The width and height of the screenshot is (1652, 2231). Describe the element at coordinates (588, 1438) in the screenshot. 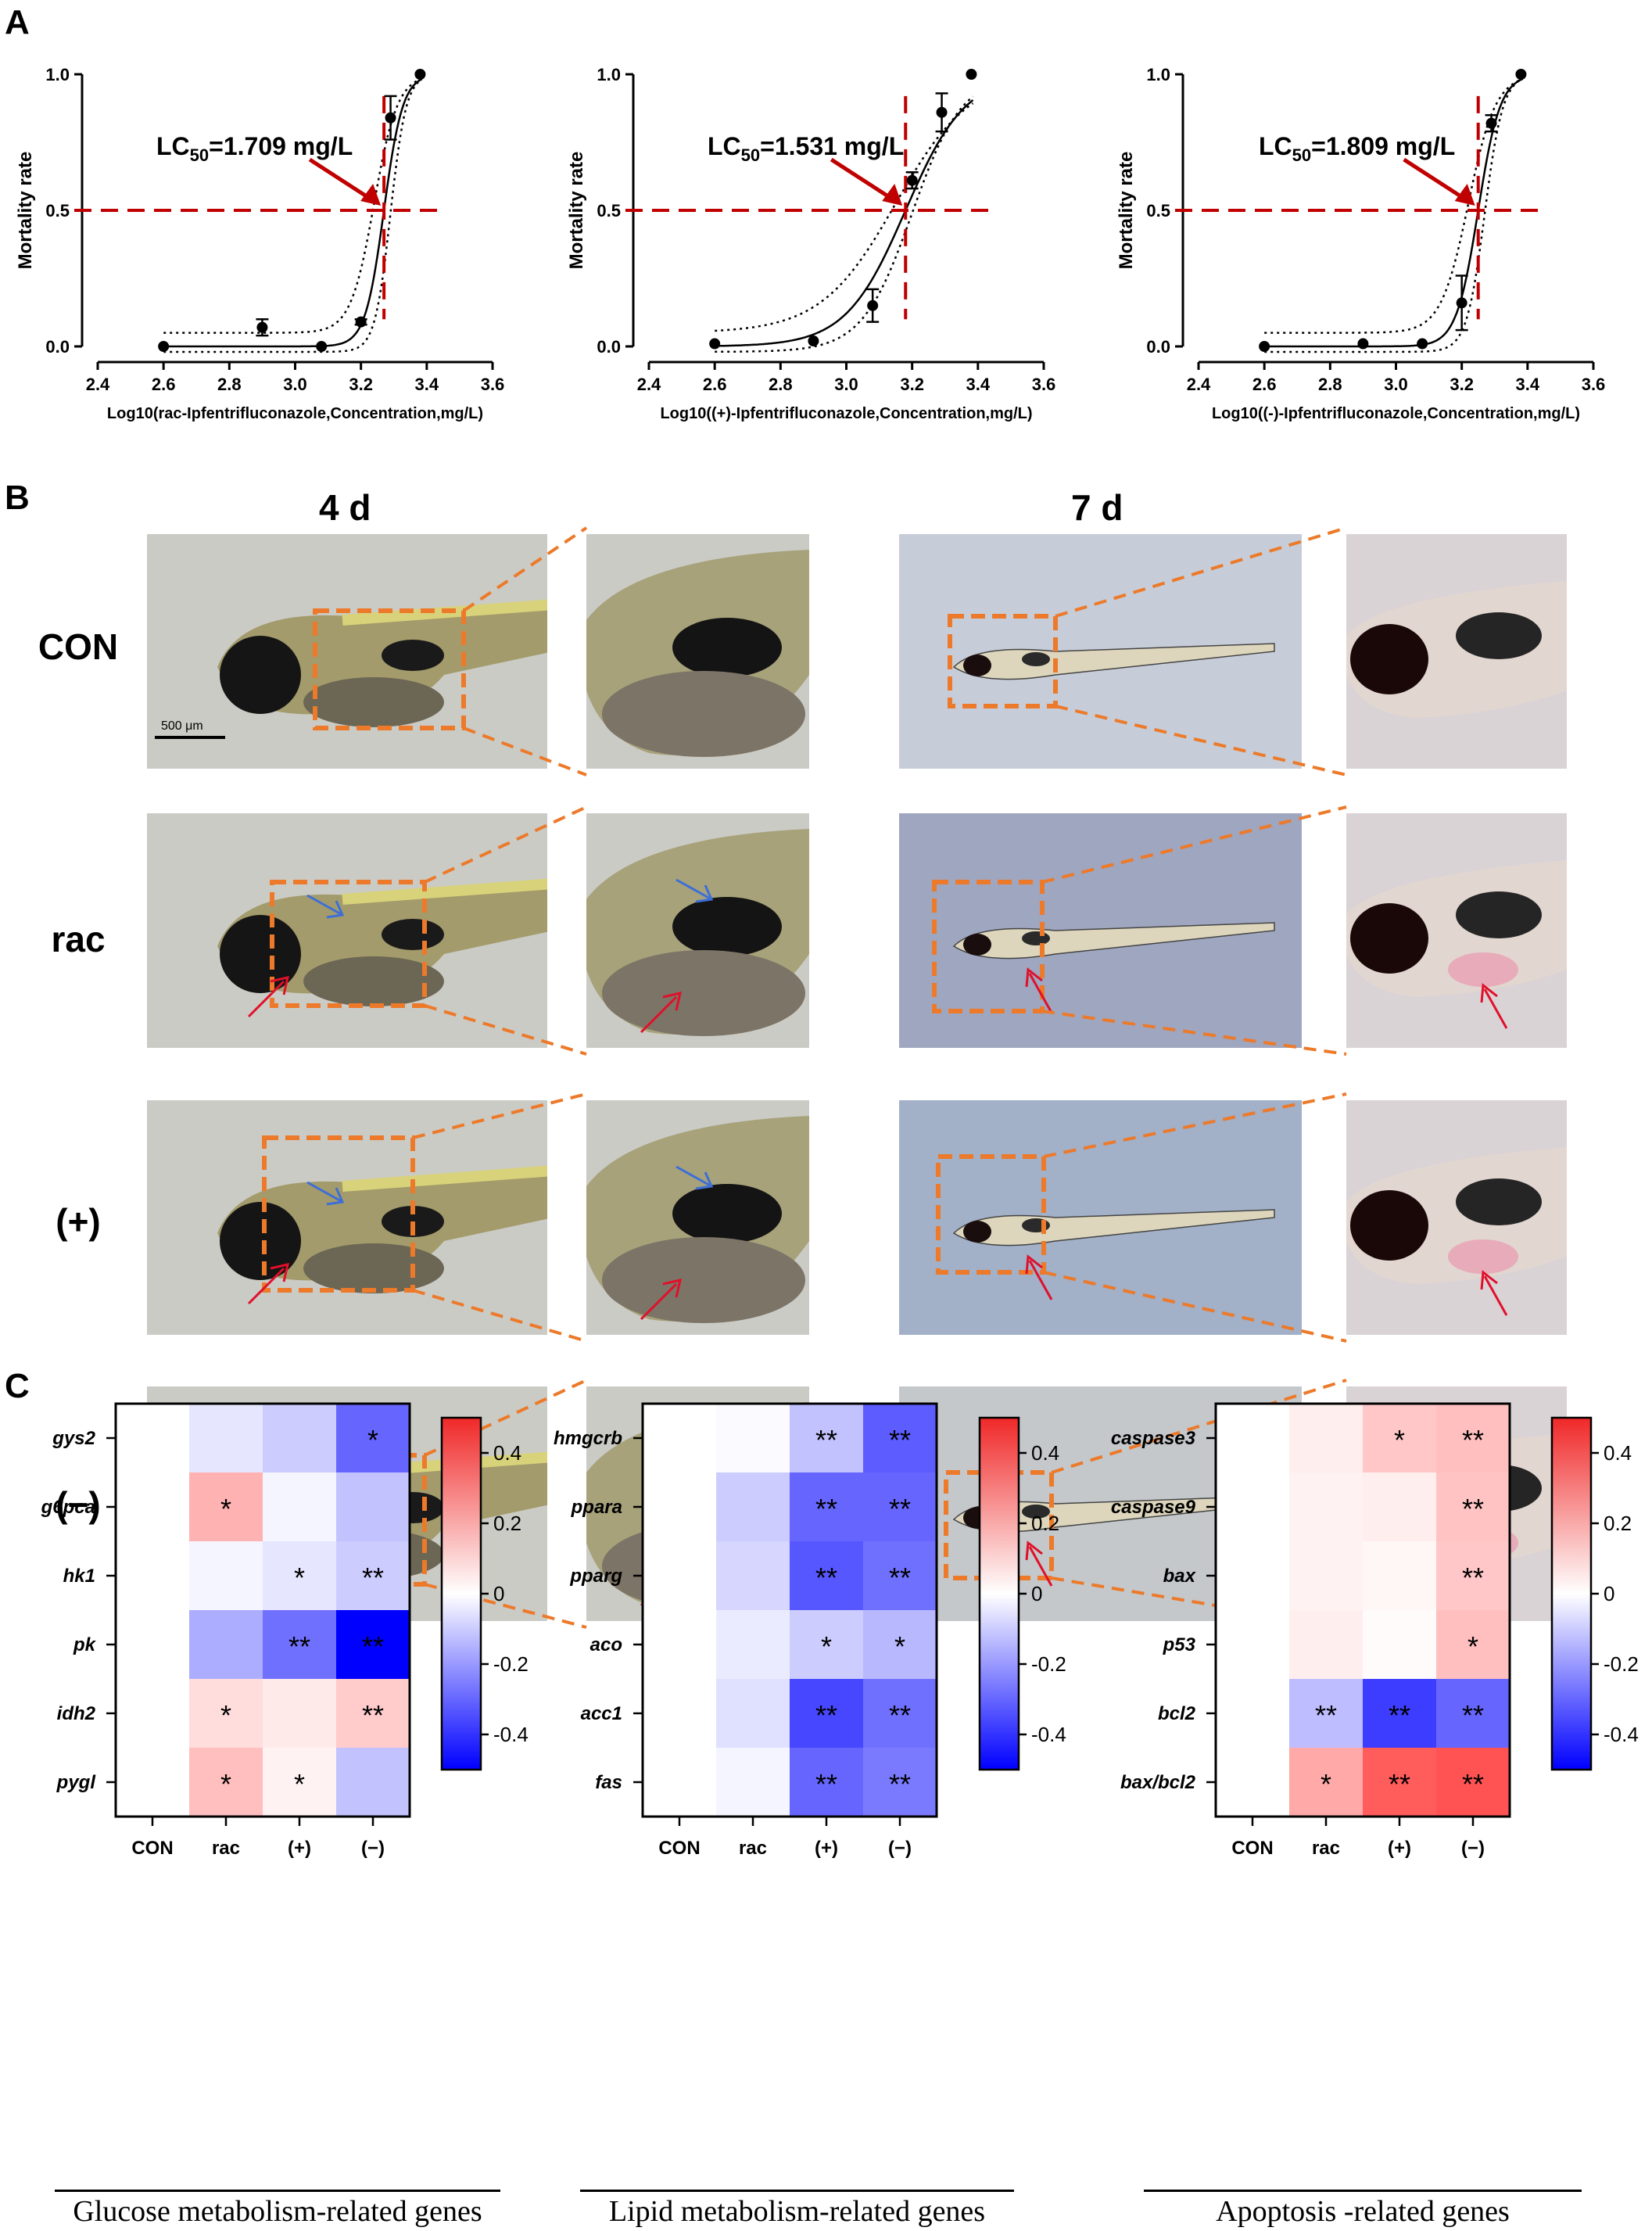

I see `heatmap-row-label: hmgcrb` at that location.